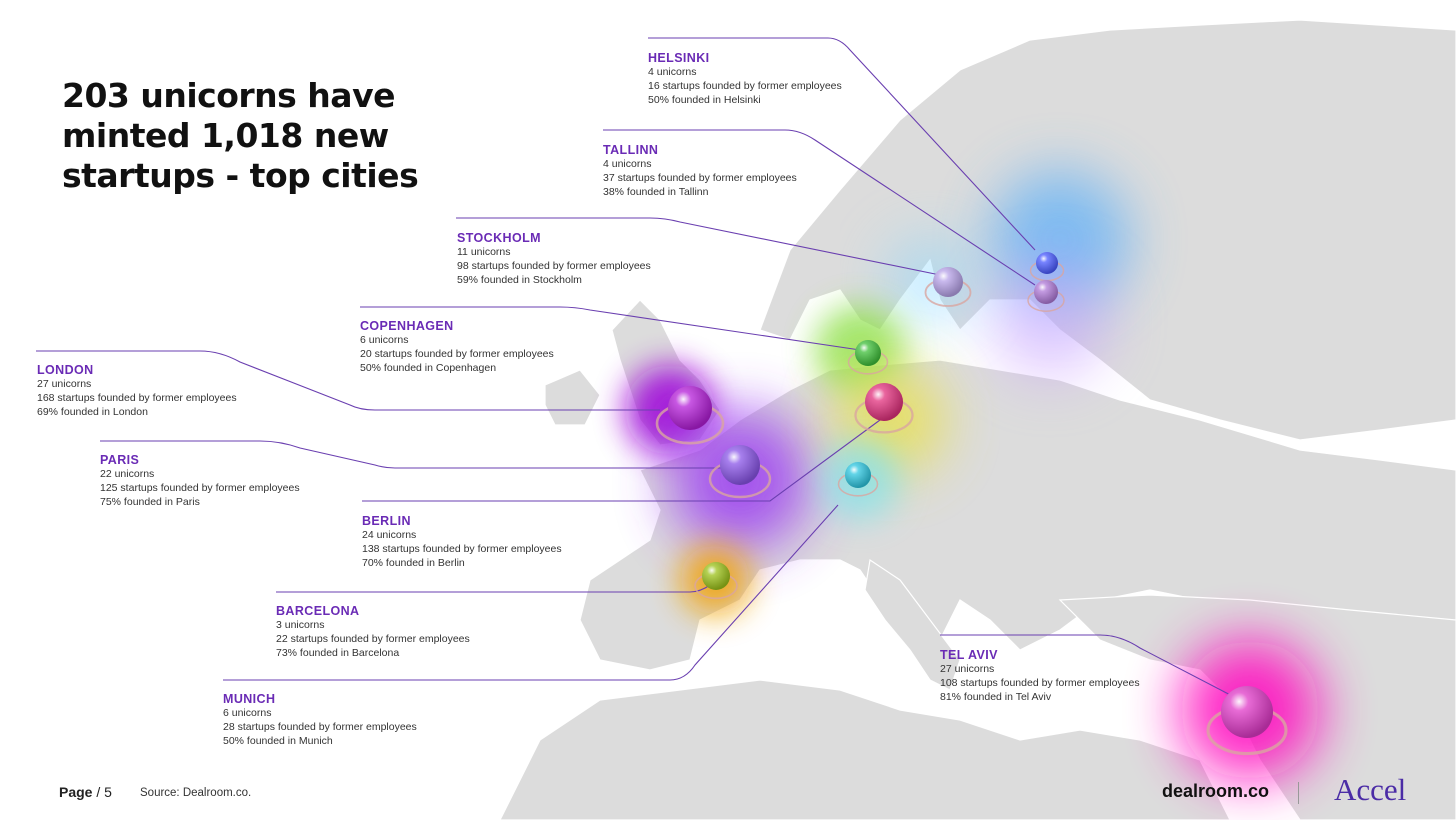  Describe the element at coordinates (338, 652) in the screenshot. I see `city-founded: 73% founded in Barcelona` at that location.